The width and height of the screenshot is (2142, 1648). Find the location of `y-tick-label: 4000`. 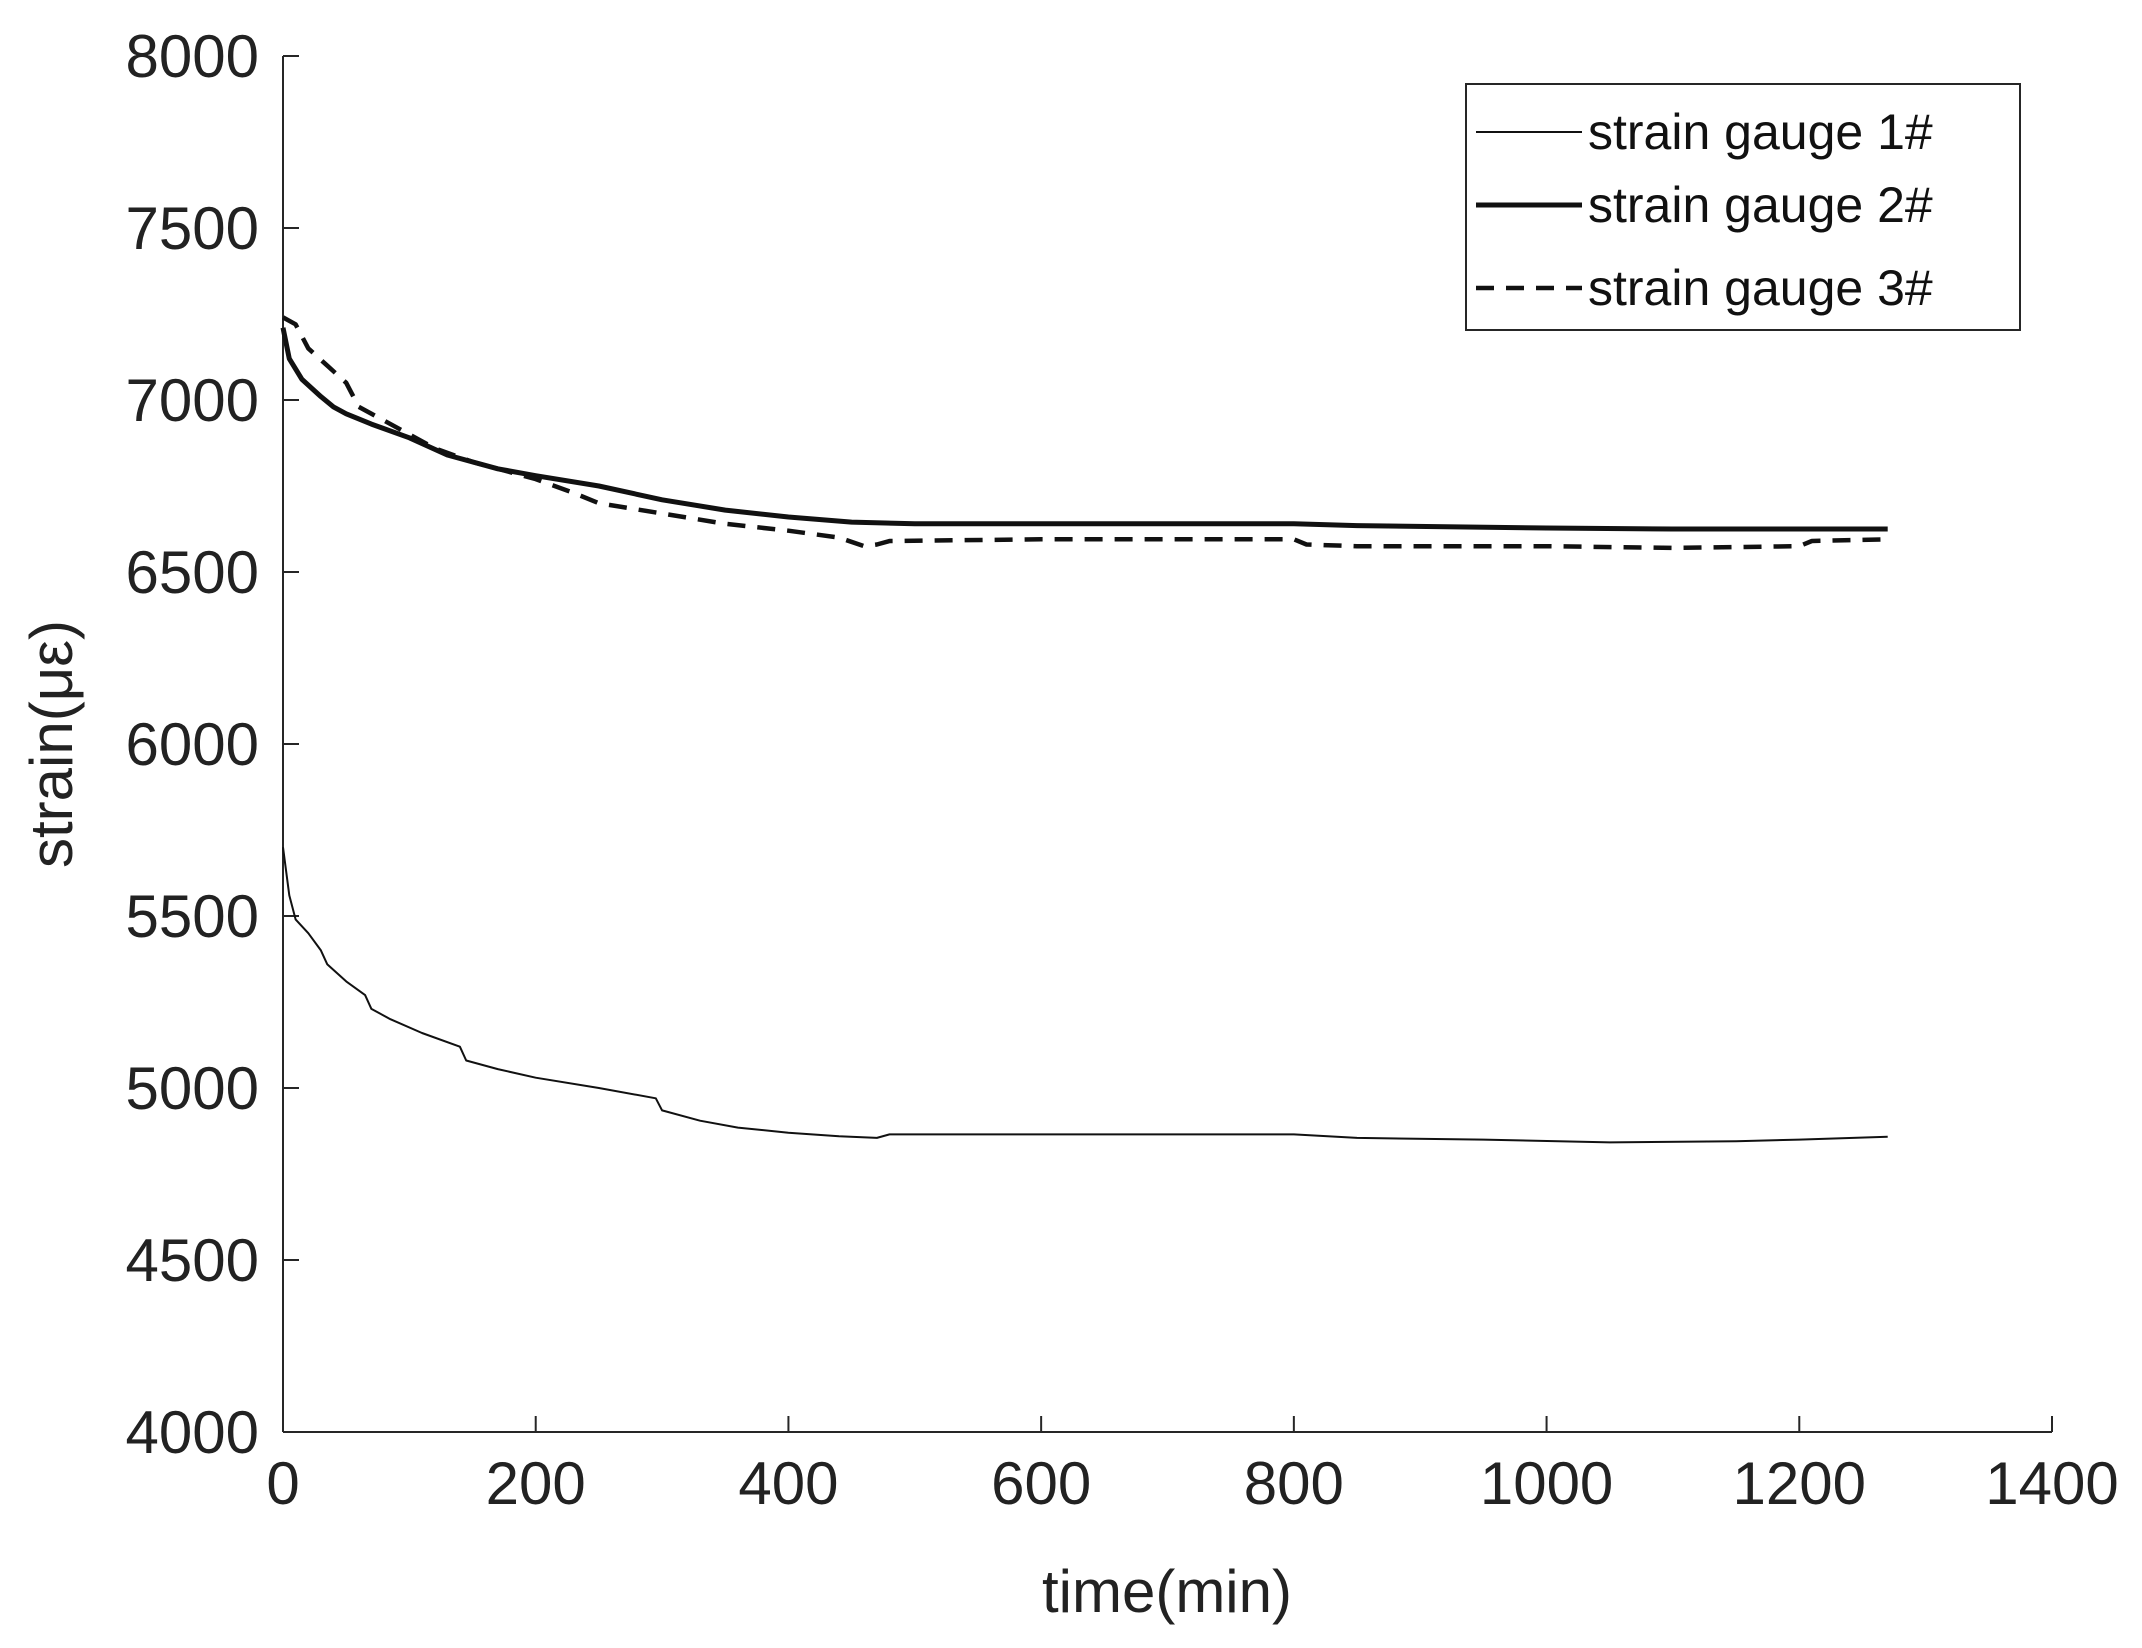

y-tick-label: 4000 is located at coordinates (192, 1432).